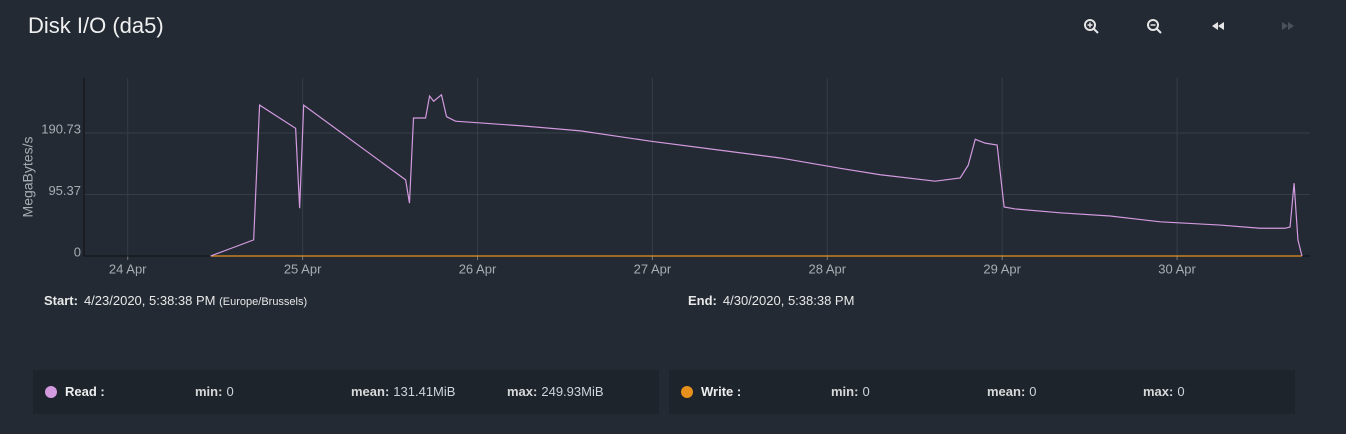  What do you see at coordinates (827, 268) in the screenshot?
I see `x-tick-label: 28 Apr` at bounding box center [827, 268].